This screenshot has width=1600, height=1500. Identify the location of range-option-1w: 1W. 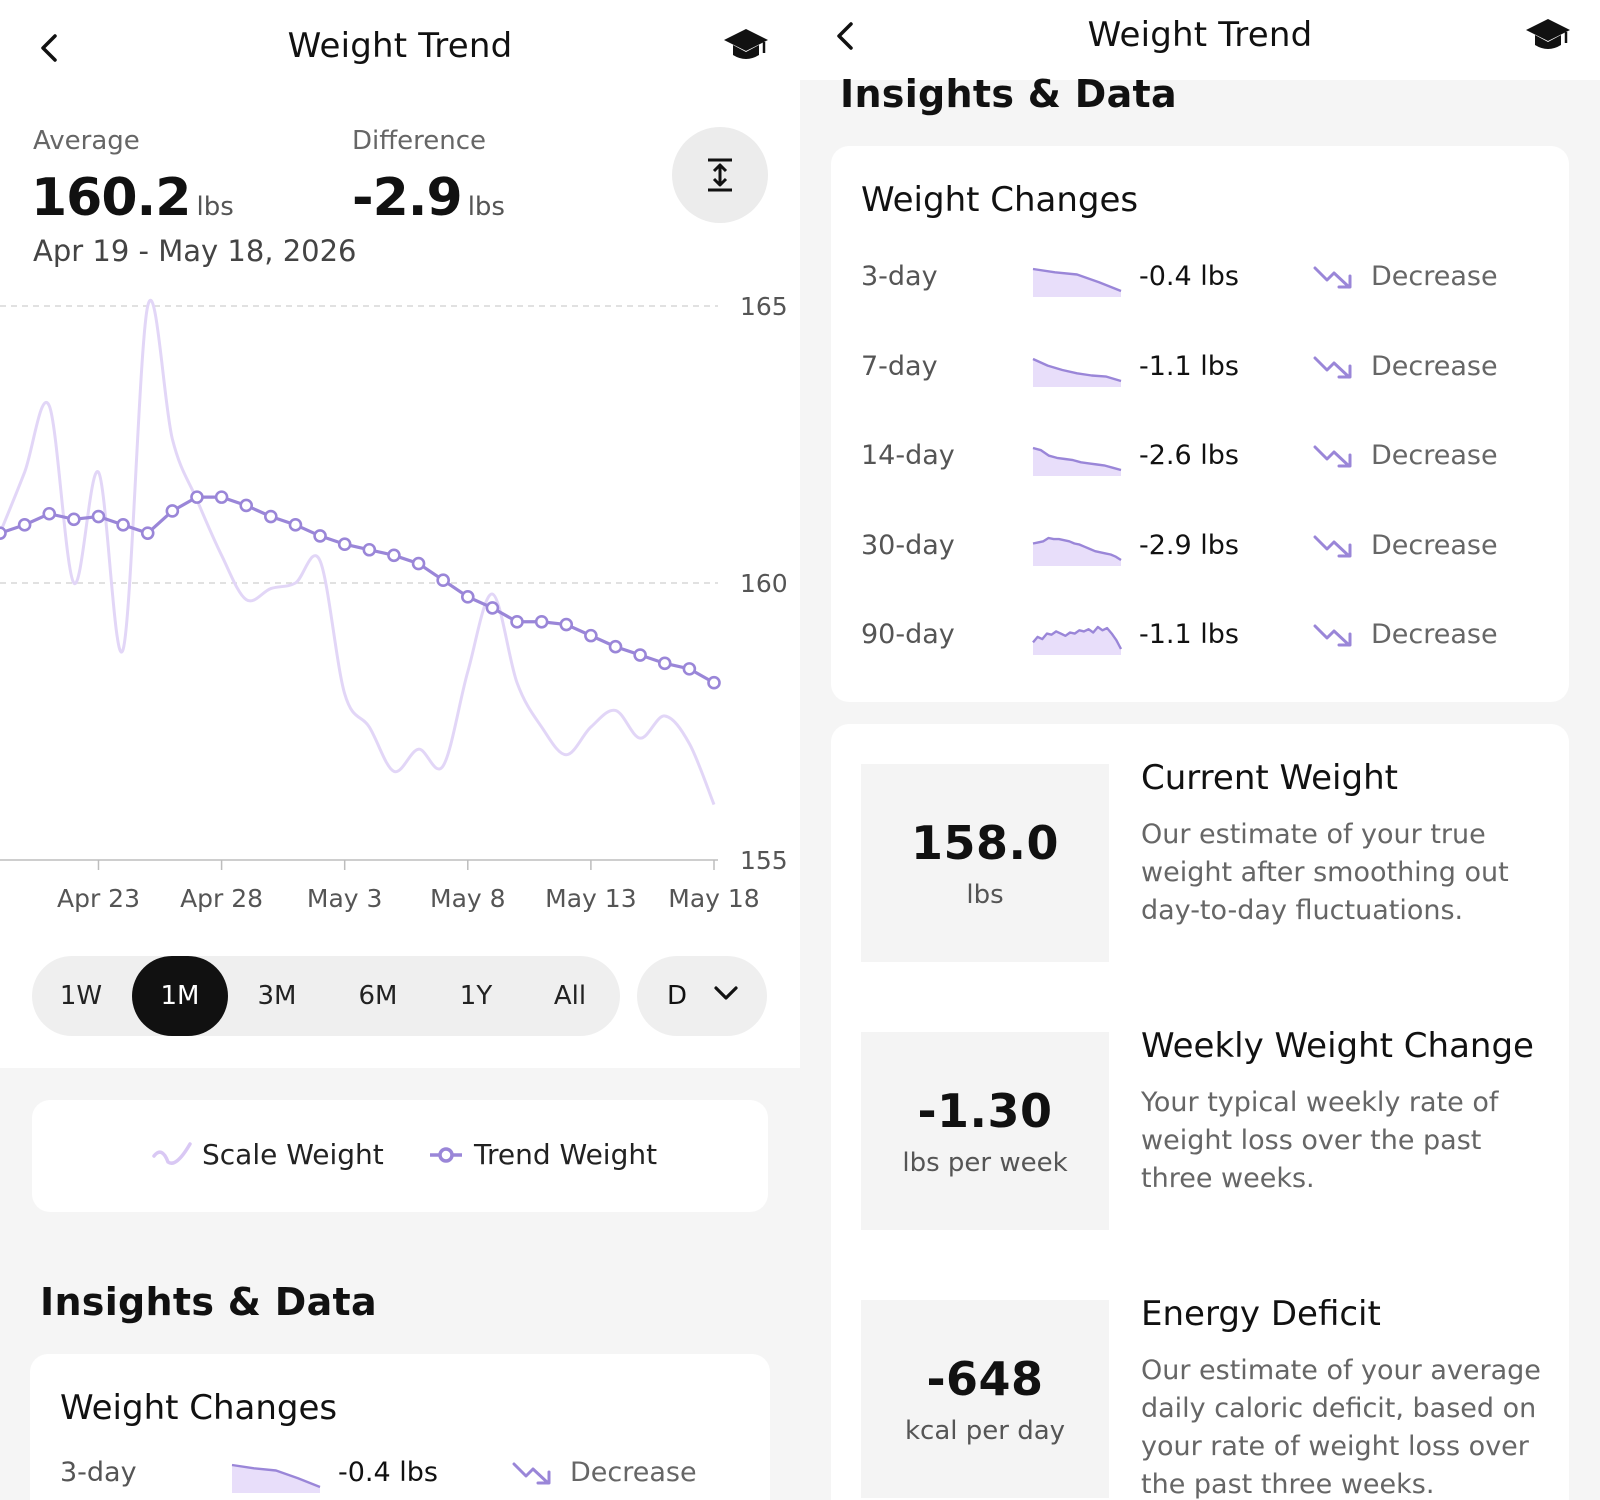
(81, 996).